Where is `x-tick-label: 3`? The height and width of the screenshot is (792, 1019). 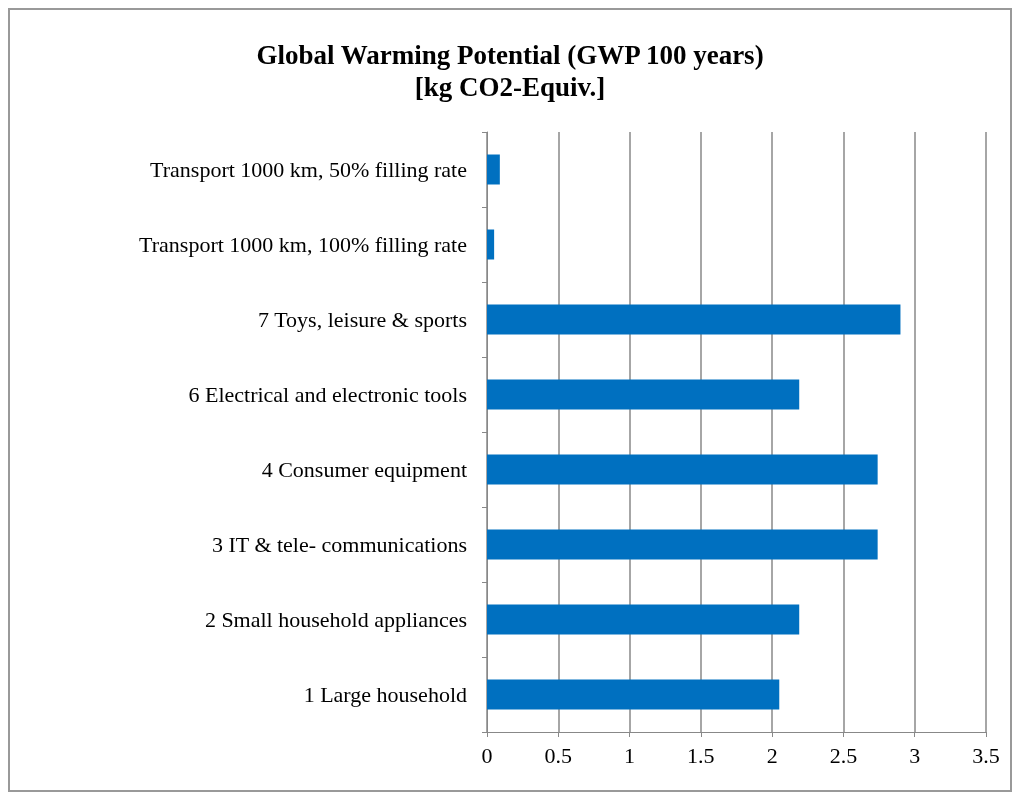 x-tick-label: 3 is located at coordinates (915, 755).